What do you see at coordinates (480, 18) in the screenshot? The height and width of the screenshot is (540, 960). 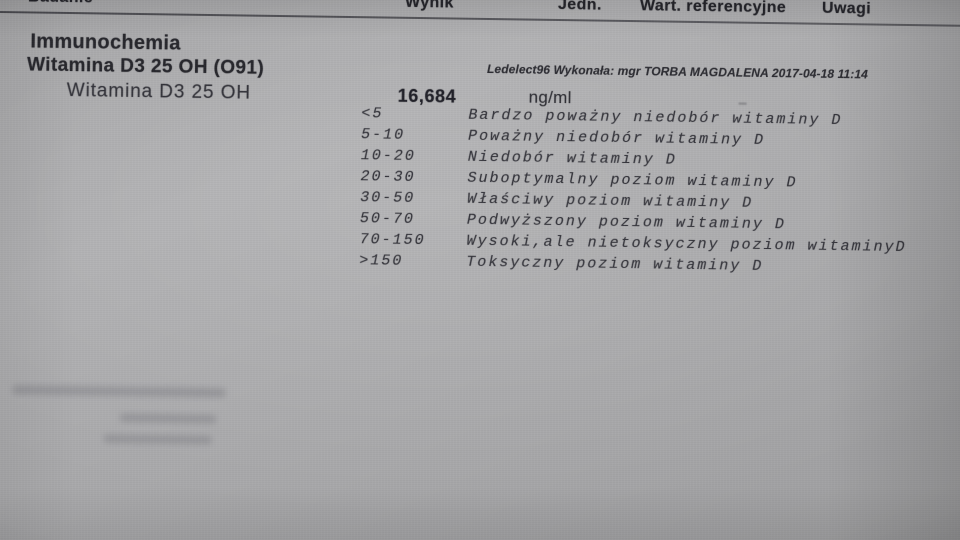 I see `header-divider-line` at bounding box center [480, 18].